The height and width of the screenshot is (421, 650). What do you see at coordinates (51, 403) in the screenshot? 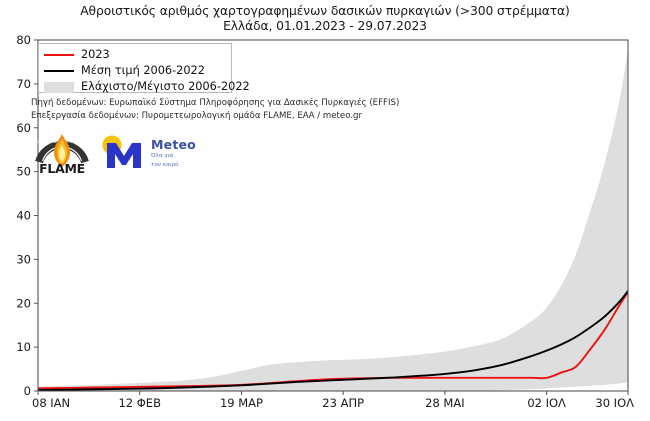
I see `x-tick-label: 08 ΙΑΝ` at bounding box center [51, 403].